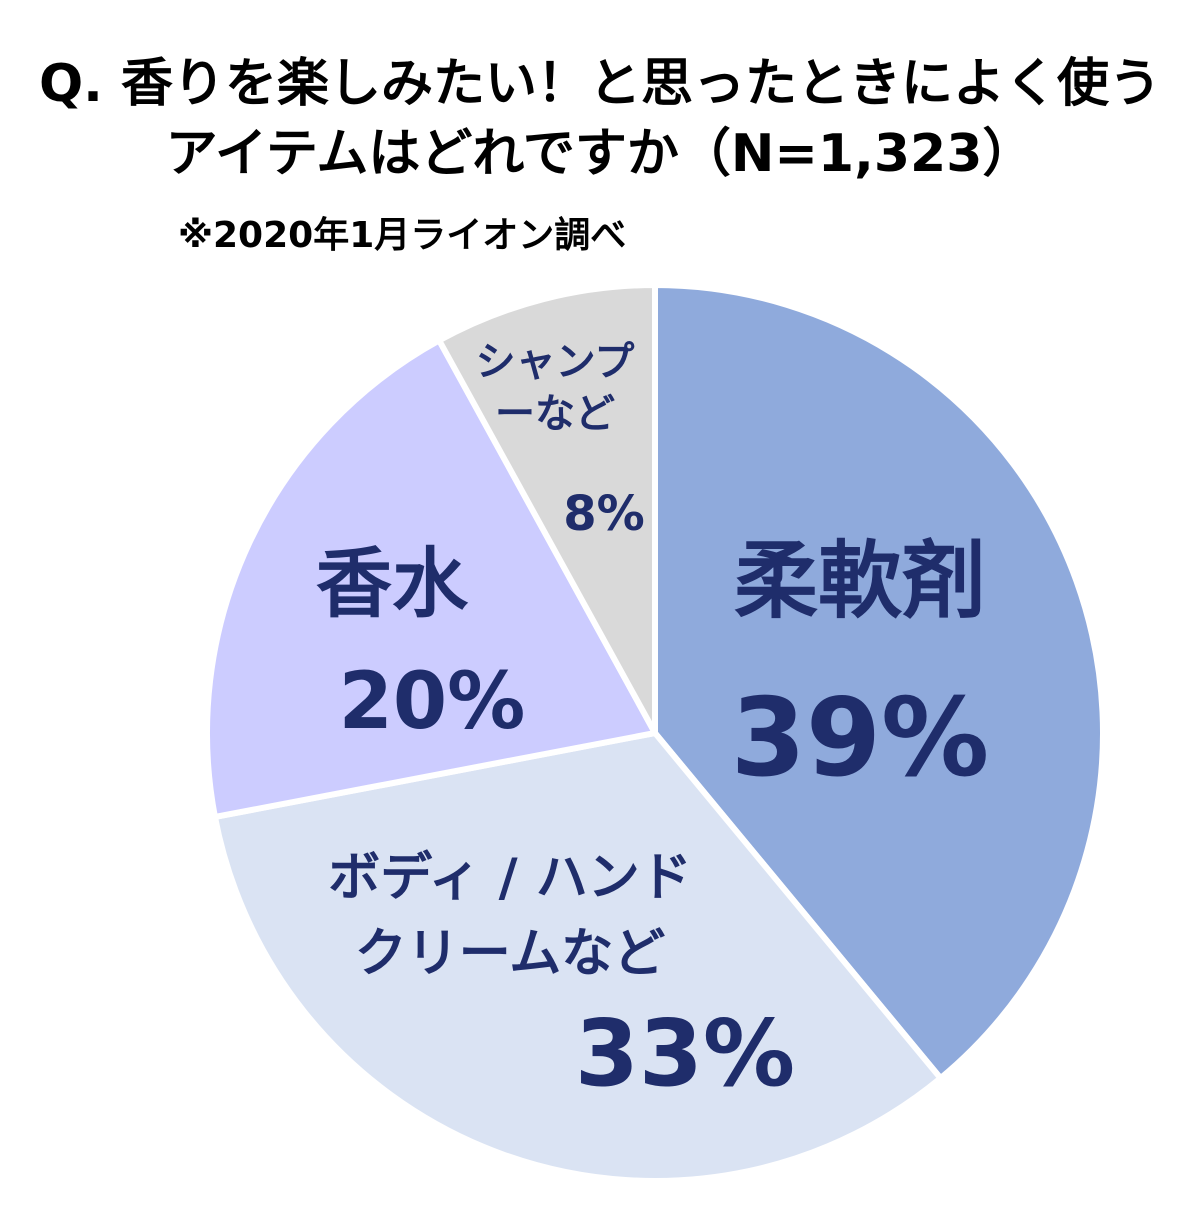  What do you see at coordinates (510, 954) in the screenshot?
I see `slice-name-label: クリームなど` at bounding box center [510, 954].